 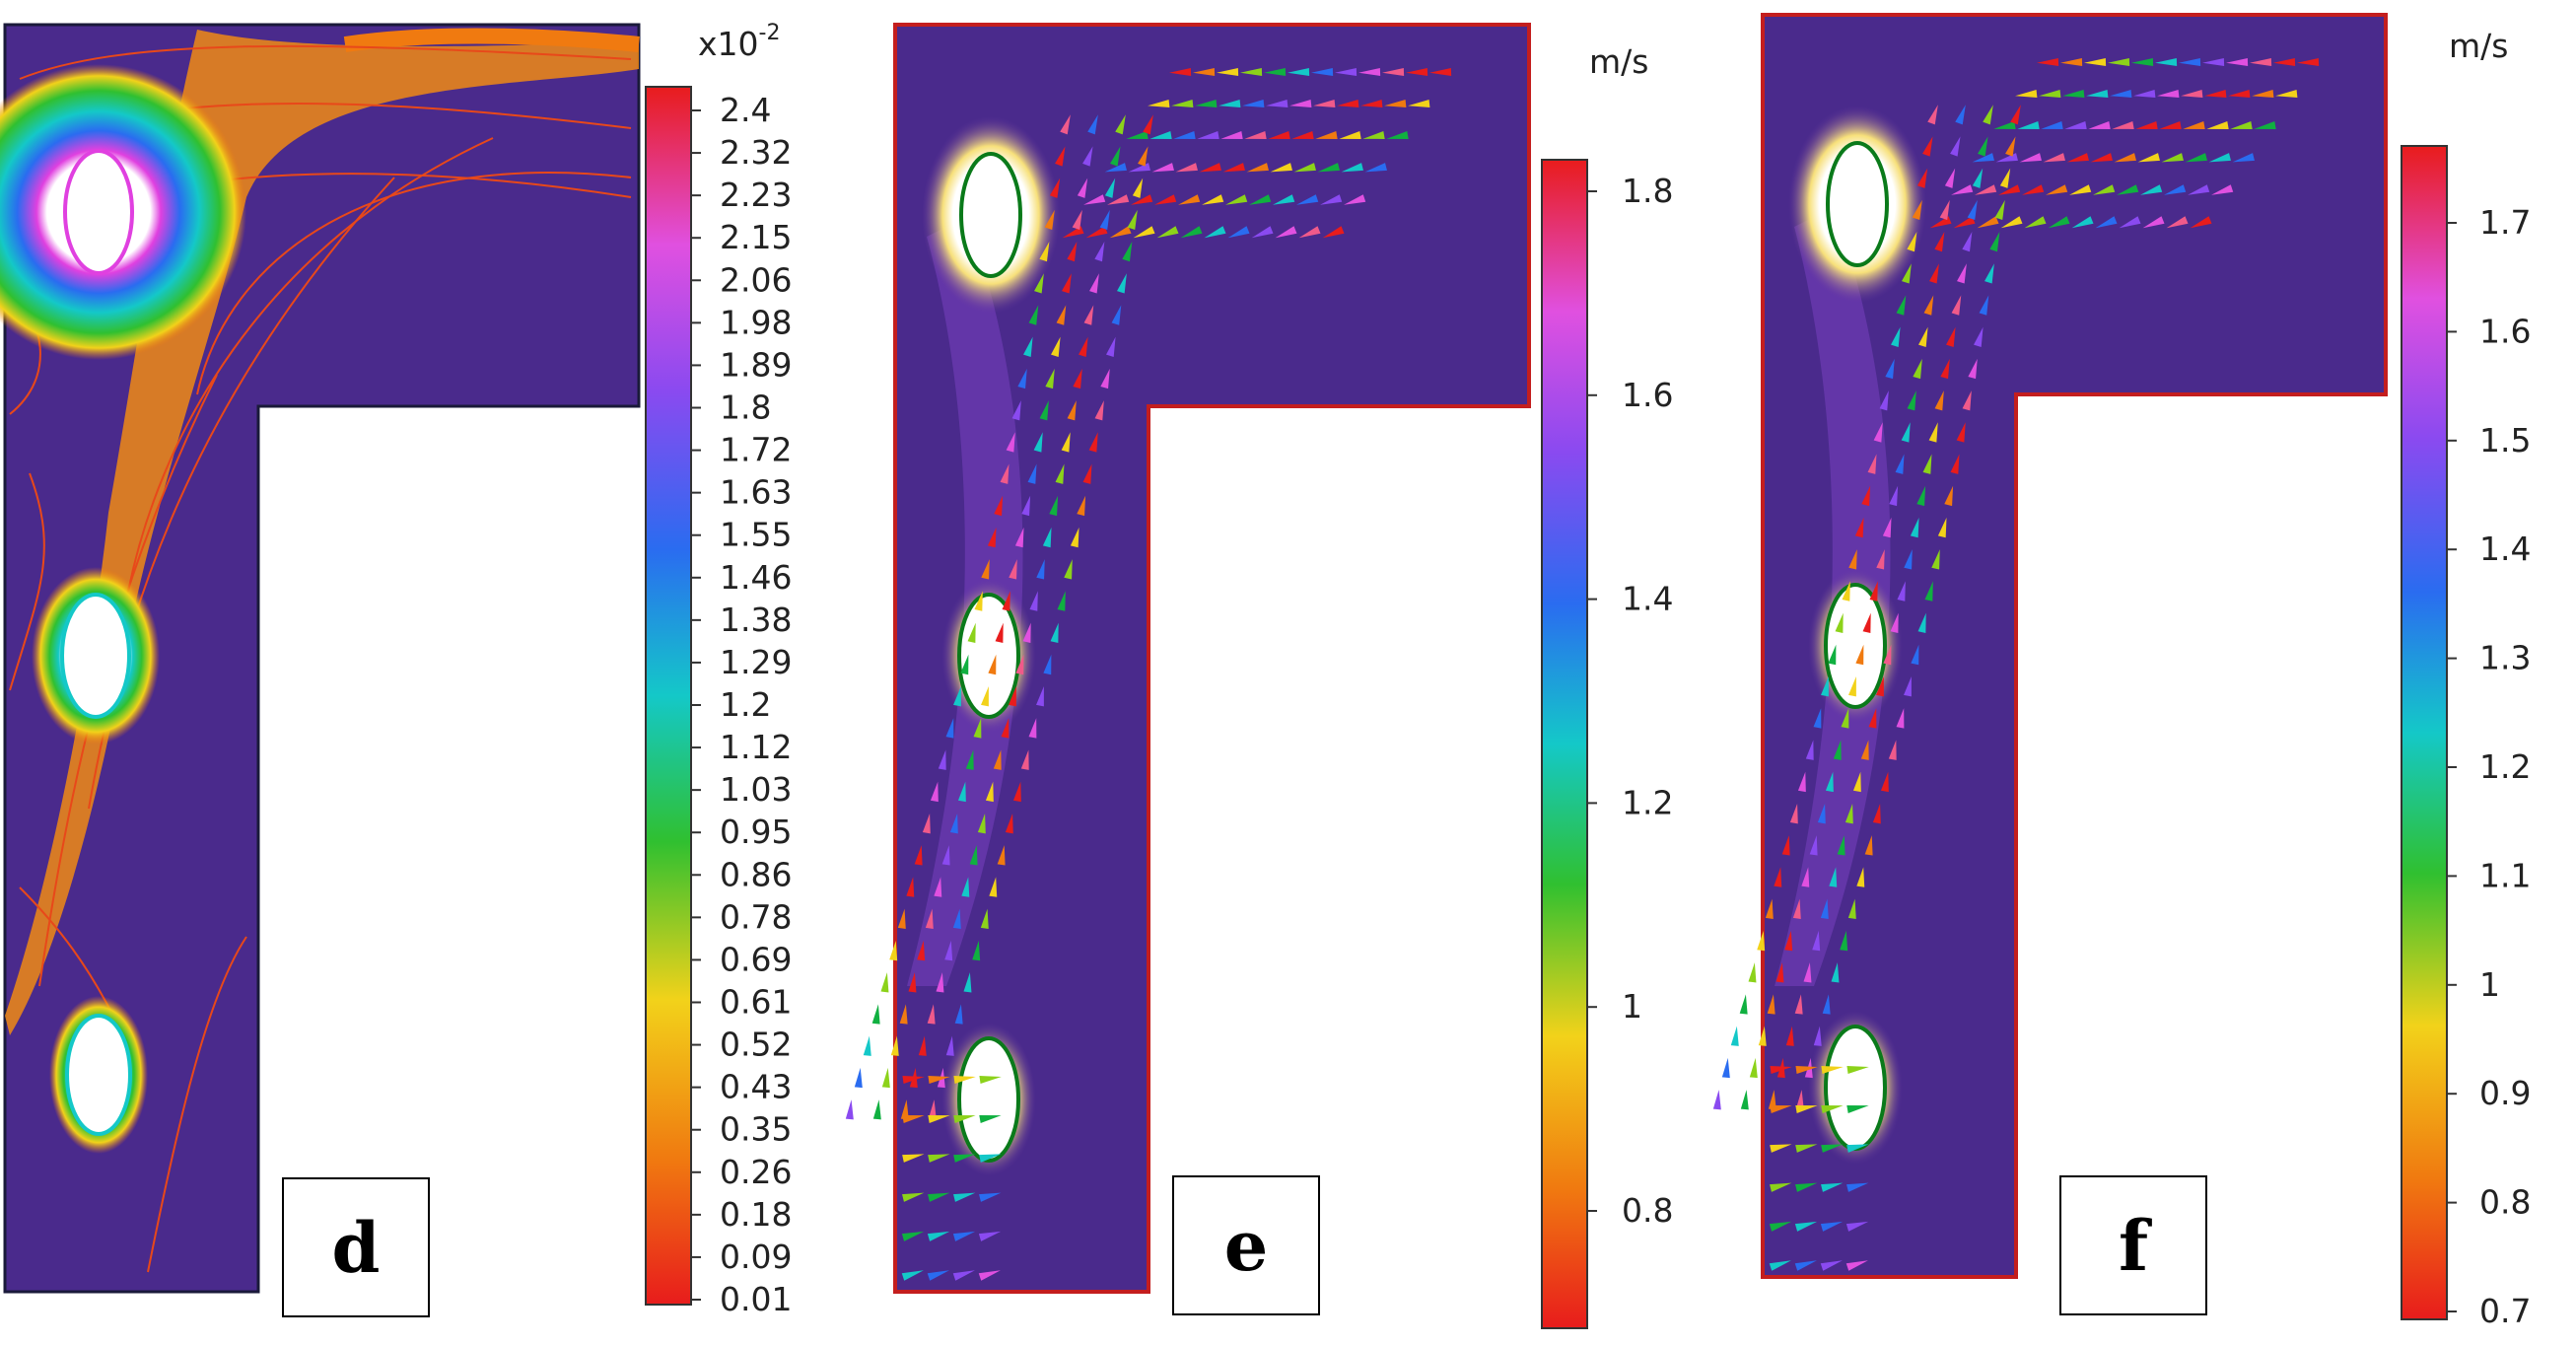 I want to click on colorbar-tick-label: 1.4, so click(x=1648, y=599).